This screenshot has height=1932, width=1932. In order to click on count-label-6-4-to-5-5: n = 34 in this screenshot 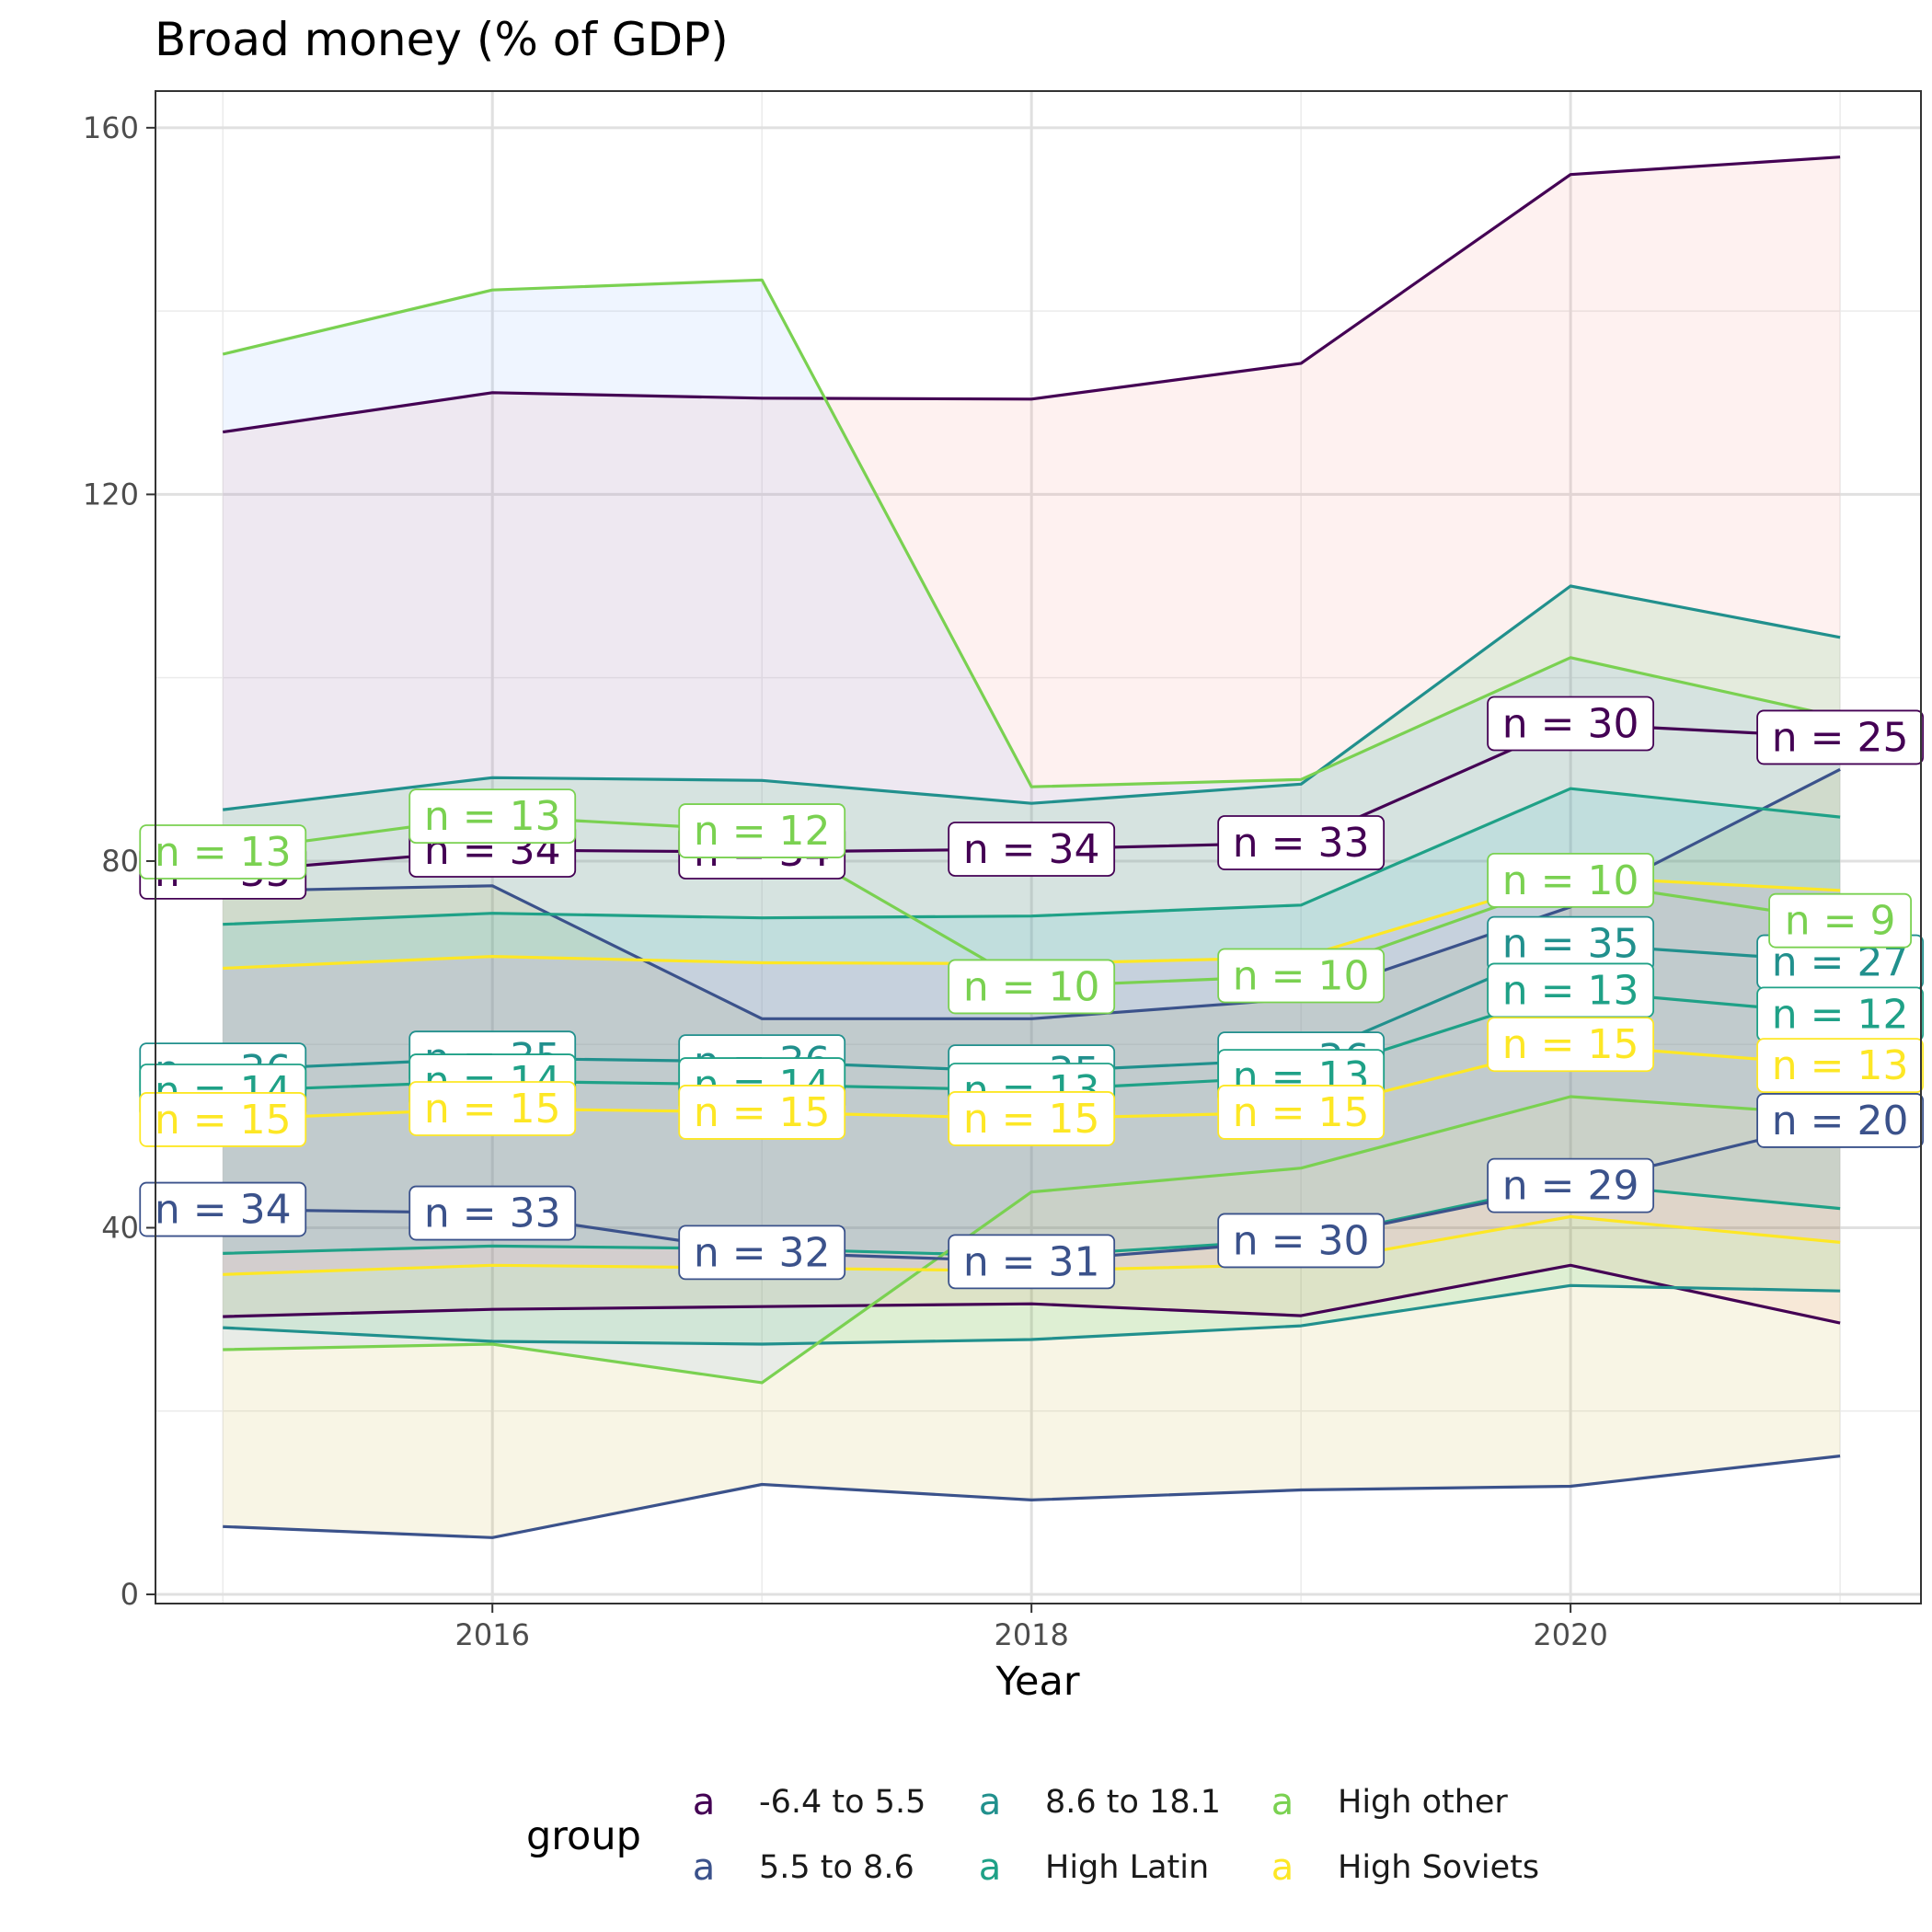, I will do `click(1032, 849)`.